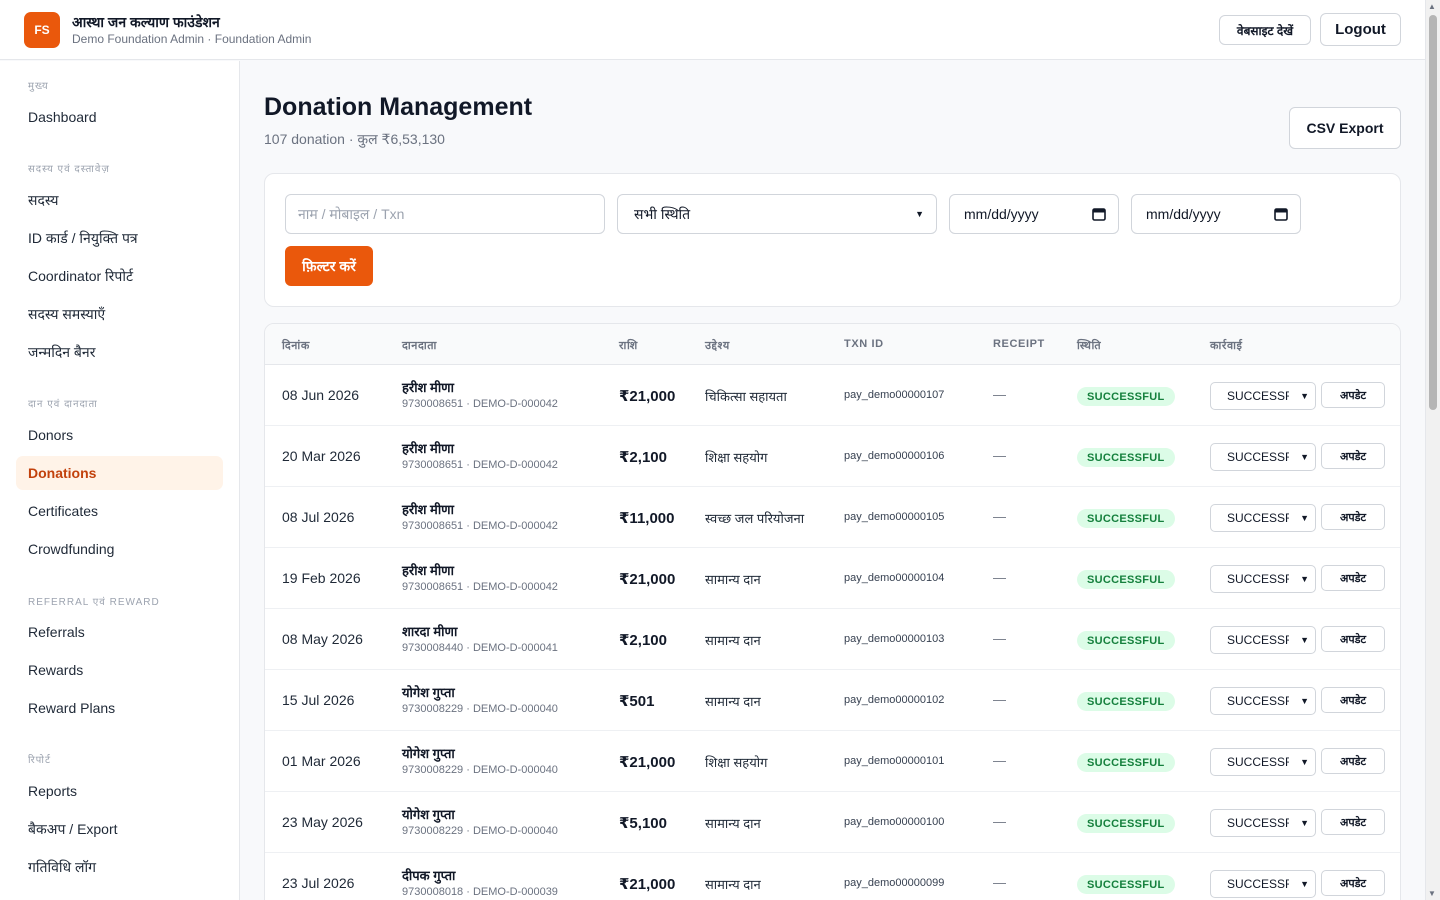  I want to click on sidebar-item-reward-plans: Reward Plans, so click(72, 708).